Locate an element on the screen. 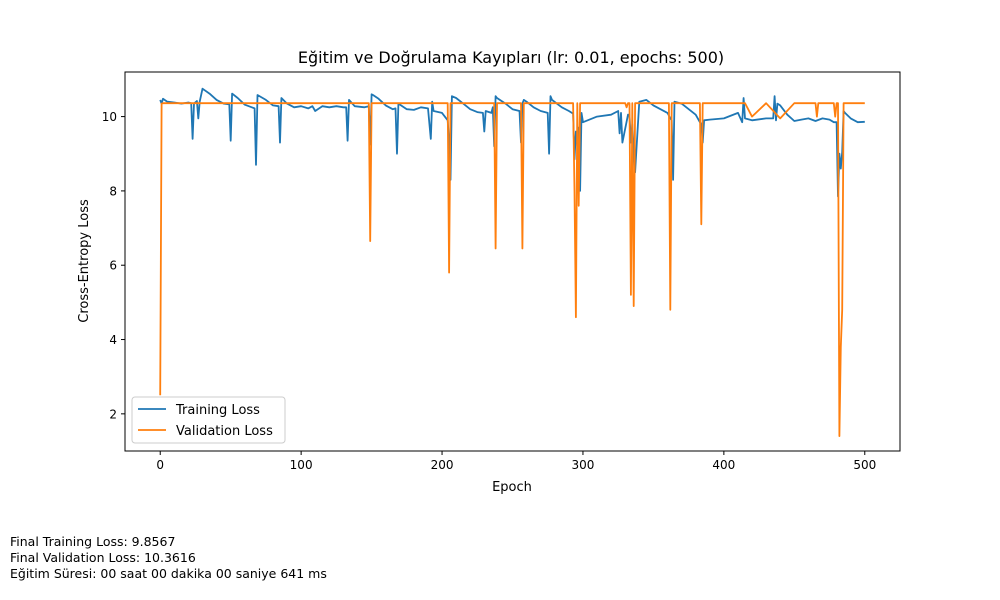  y-axis-label: Cross-Entropy Loss is located at coordinates (84, 261).